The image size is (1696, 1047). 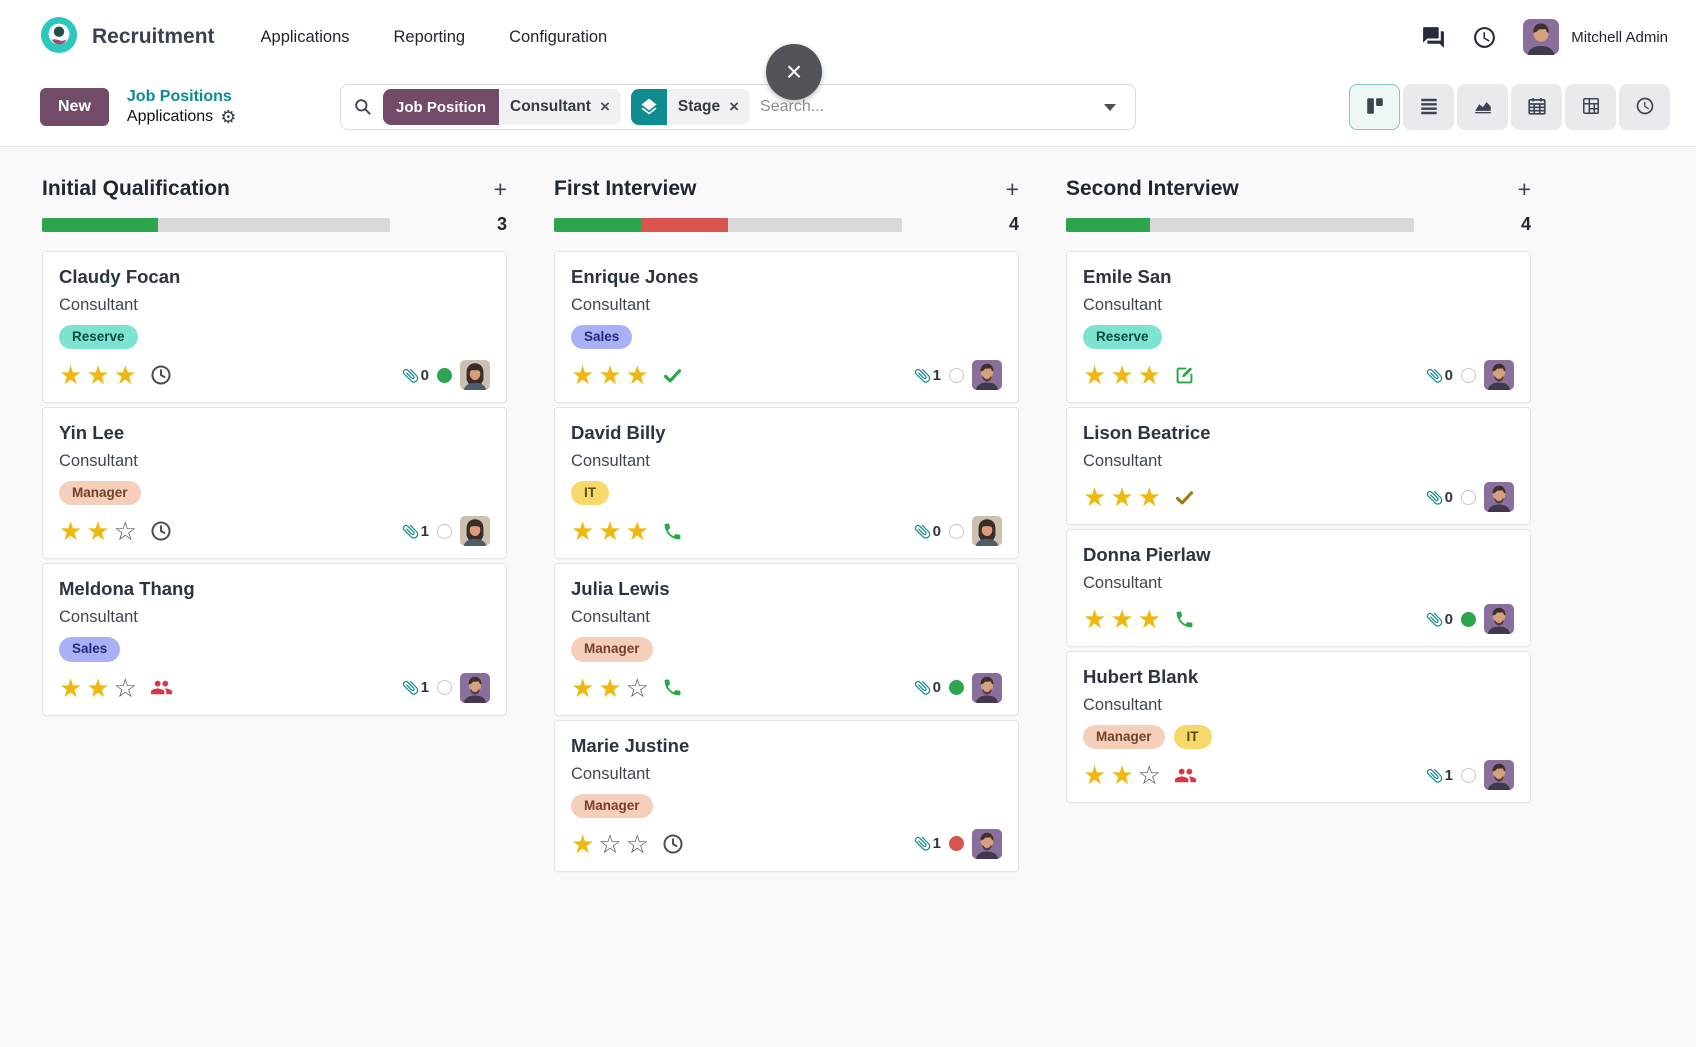 I want to click on kanban-card: Marie Justine Consultant Manager ★ ☆ ☆ 1, so click(x=786, y=795).